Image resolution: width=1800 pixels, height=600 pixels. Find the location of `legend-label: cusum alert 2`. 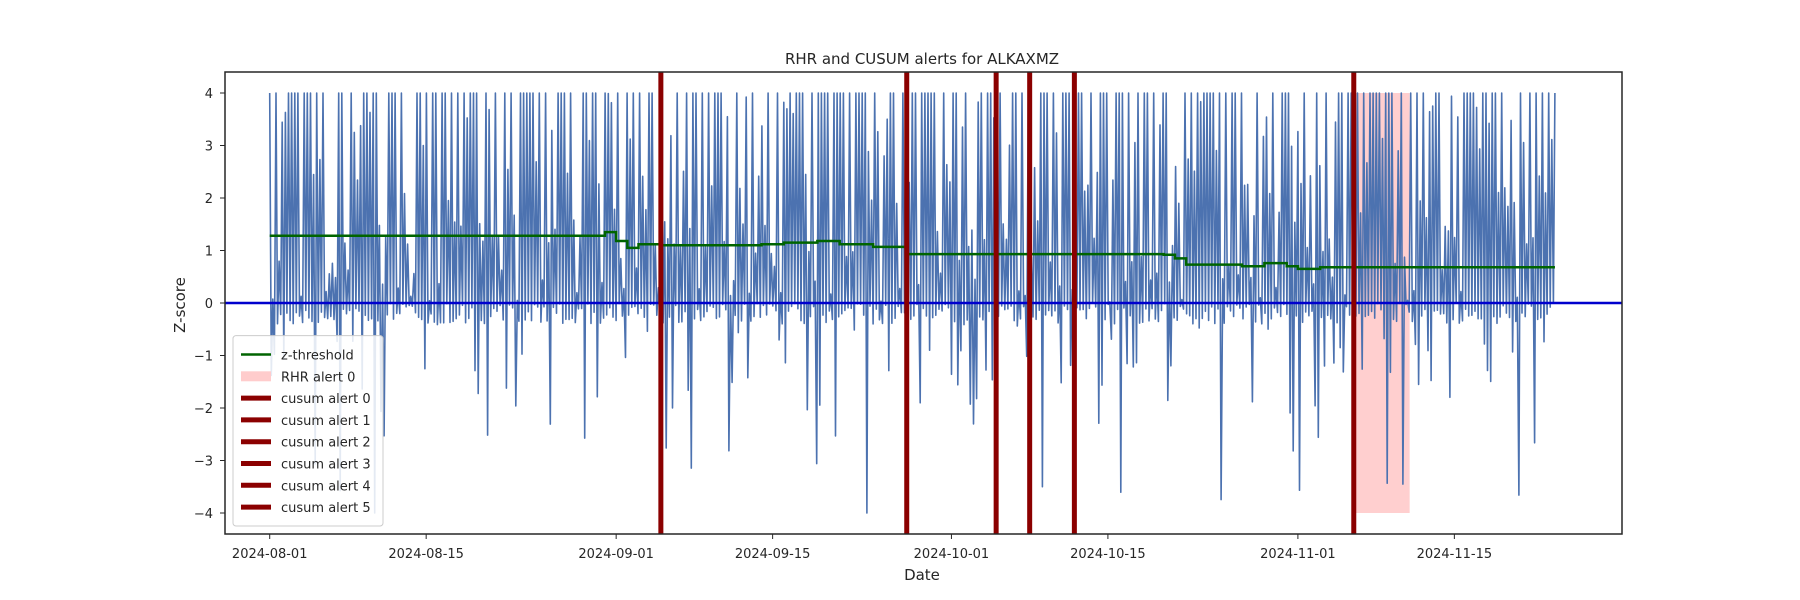

legend-label: cusum alert 2 is located at coordinates (326, 443).